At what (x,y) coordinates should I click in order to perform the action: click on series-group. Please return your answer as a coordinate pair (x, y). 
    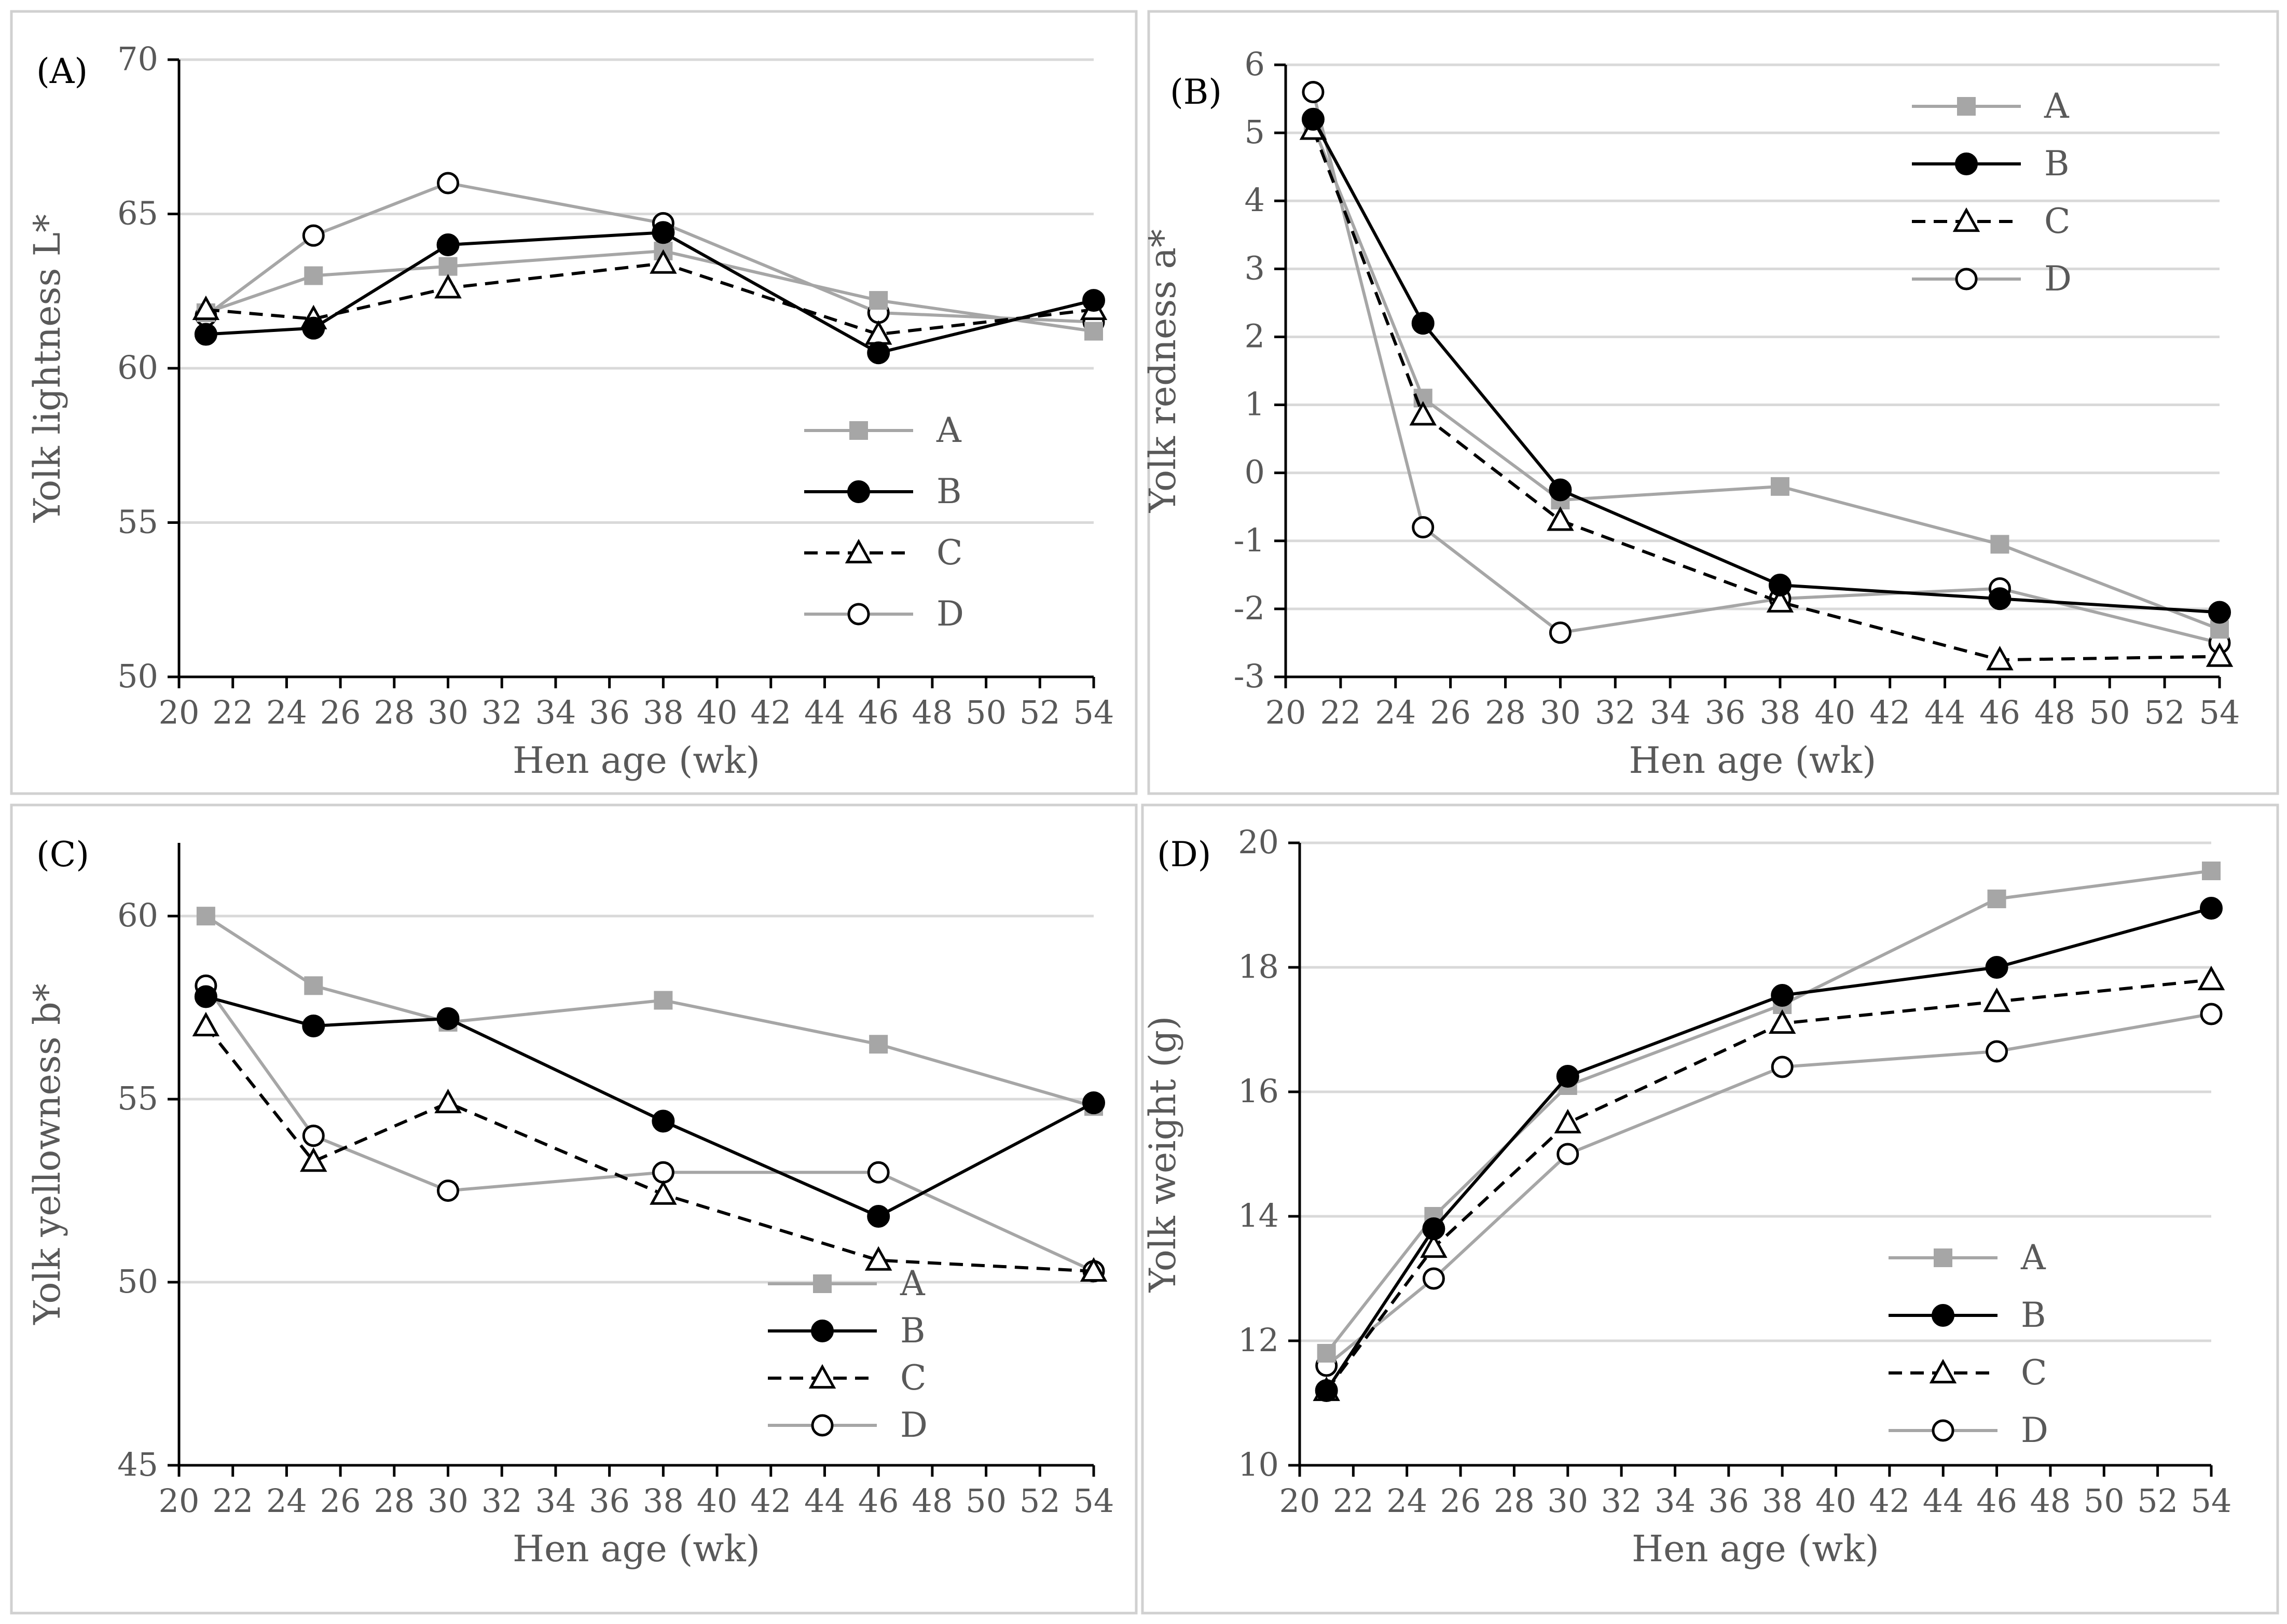
    Looking at the image, I should click on (650, 269).